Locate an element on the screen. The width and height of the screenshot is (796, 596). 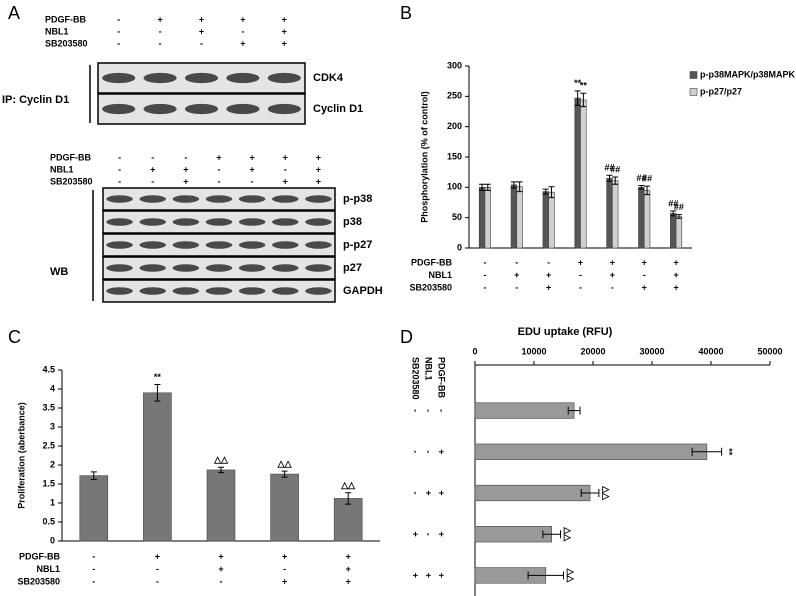
y-tick-label: 150 is located at coordinates (454, 156).